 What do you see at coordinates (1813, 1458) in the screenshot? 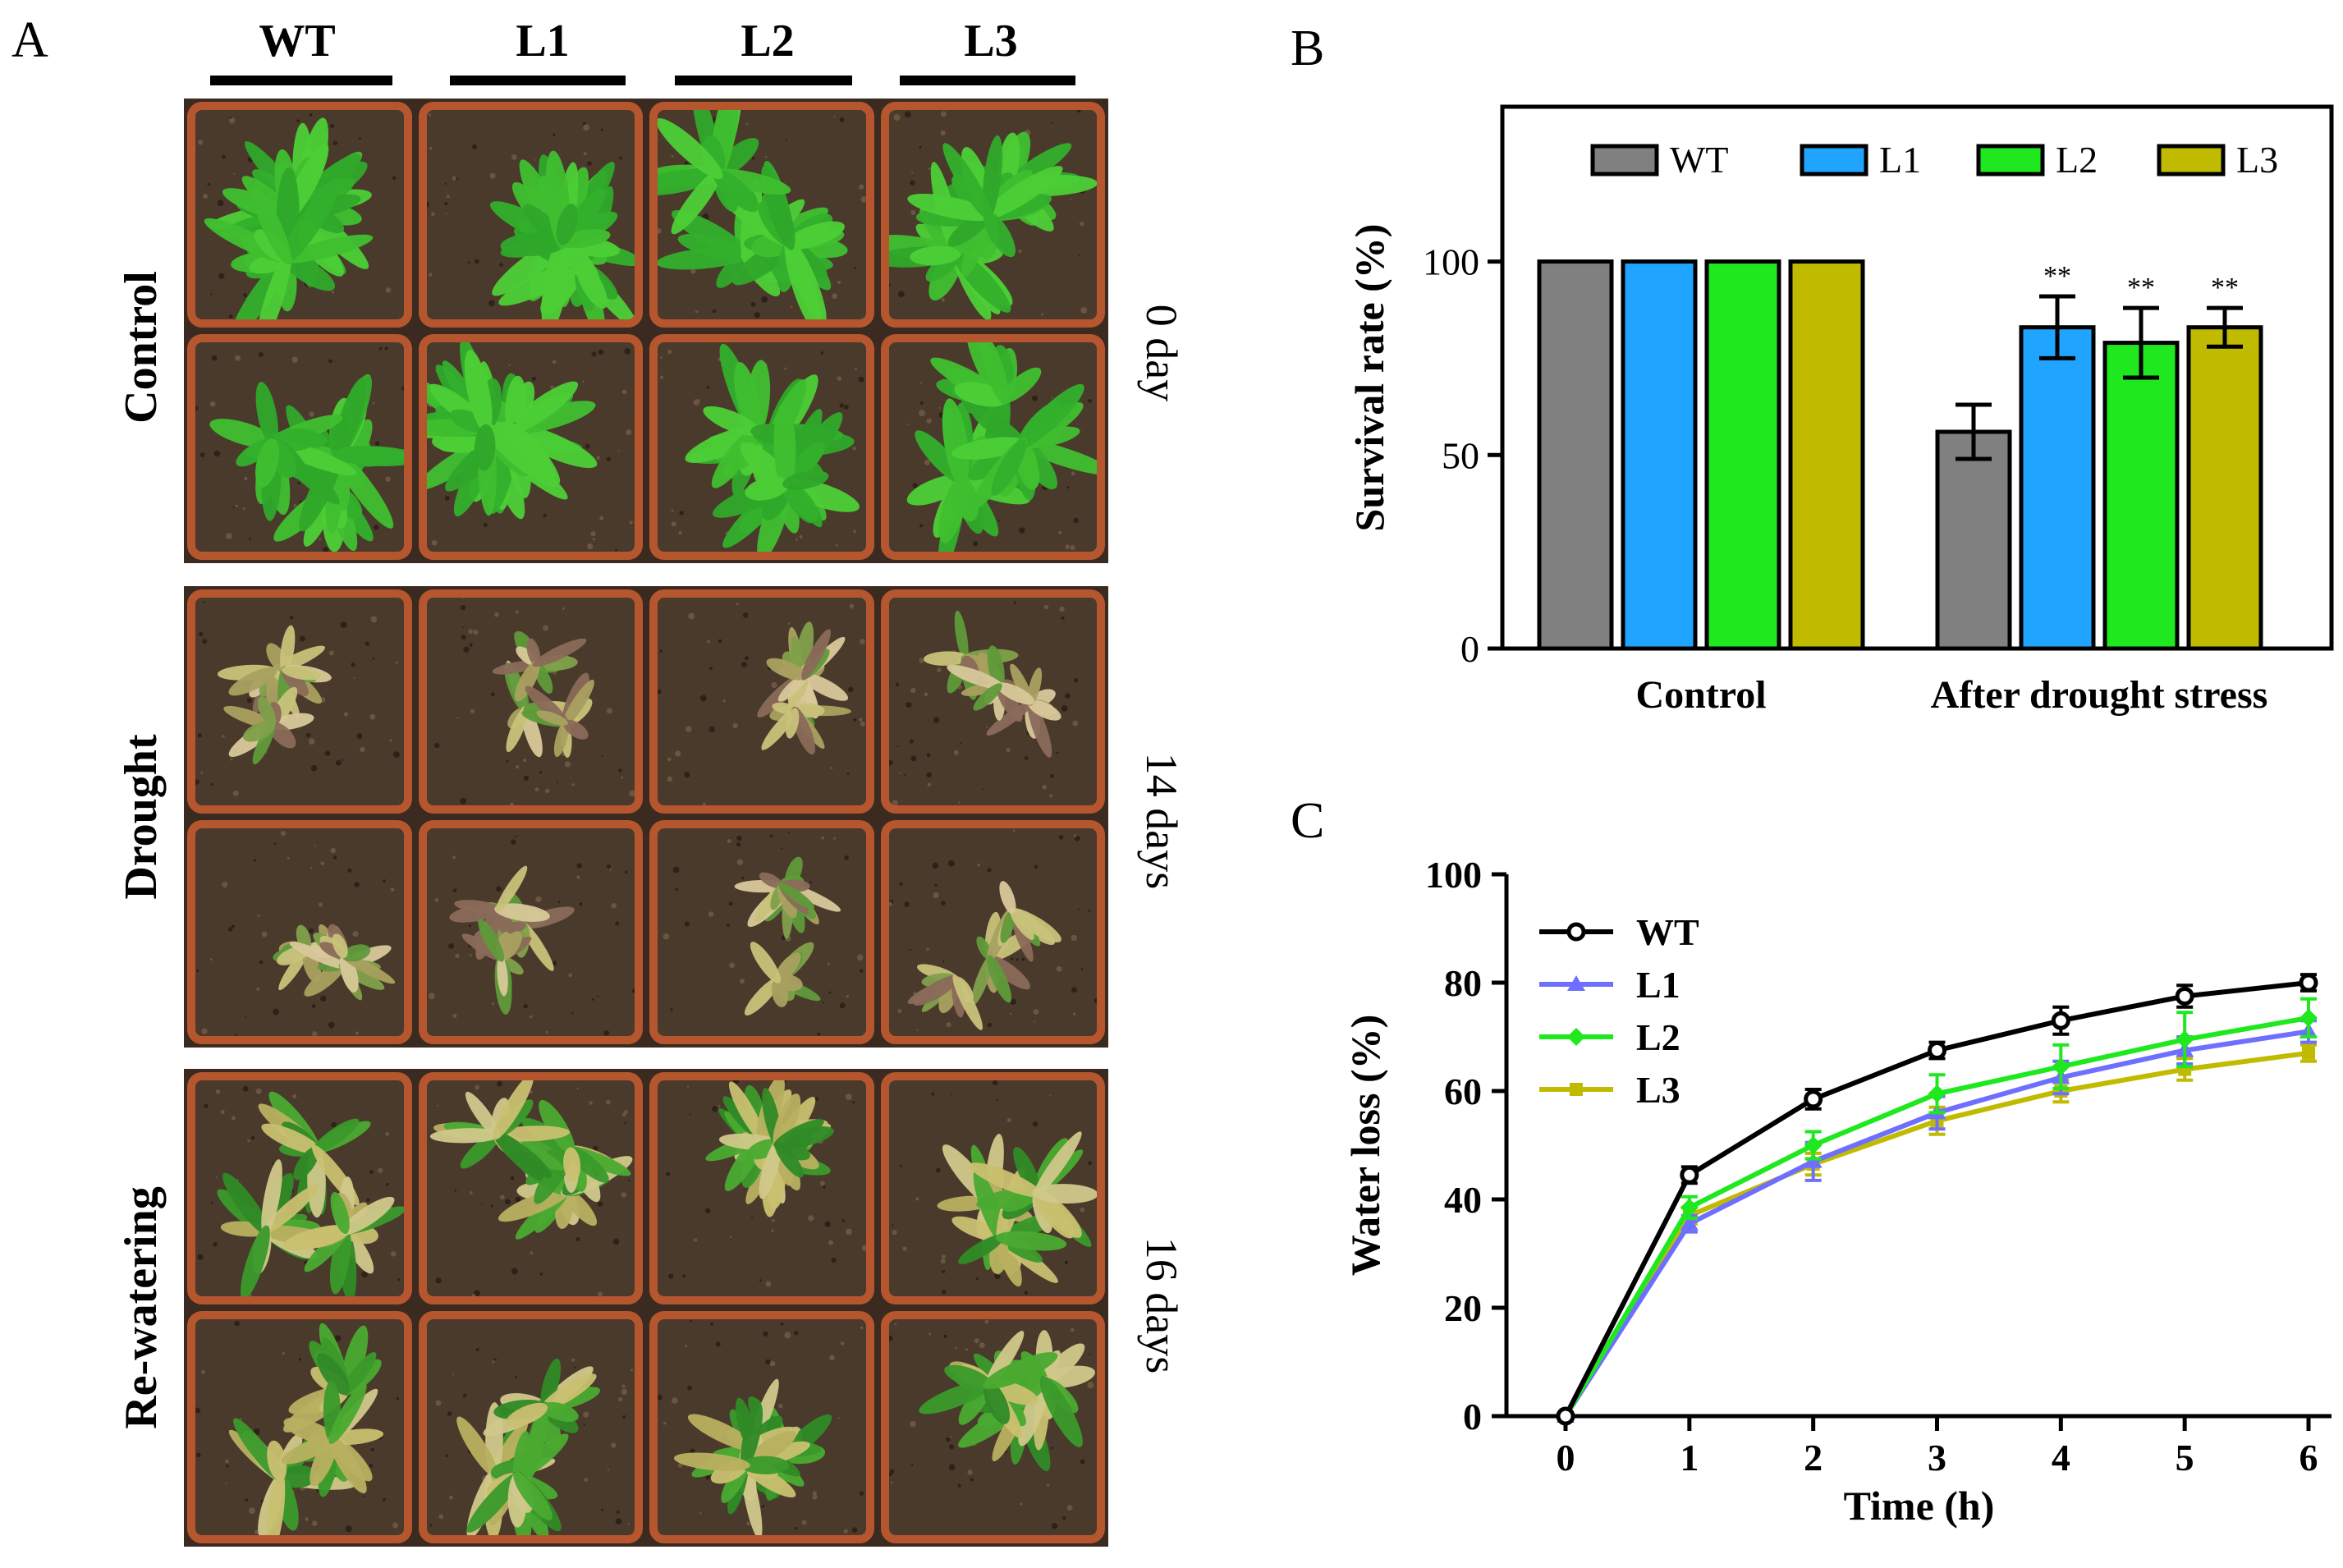
I see `x-tick-label: 2` at bounding box center [1813, 1458].